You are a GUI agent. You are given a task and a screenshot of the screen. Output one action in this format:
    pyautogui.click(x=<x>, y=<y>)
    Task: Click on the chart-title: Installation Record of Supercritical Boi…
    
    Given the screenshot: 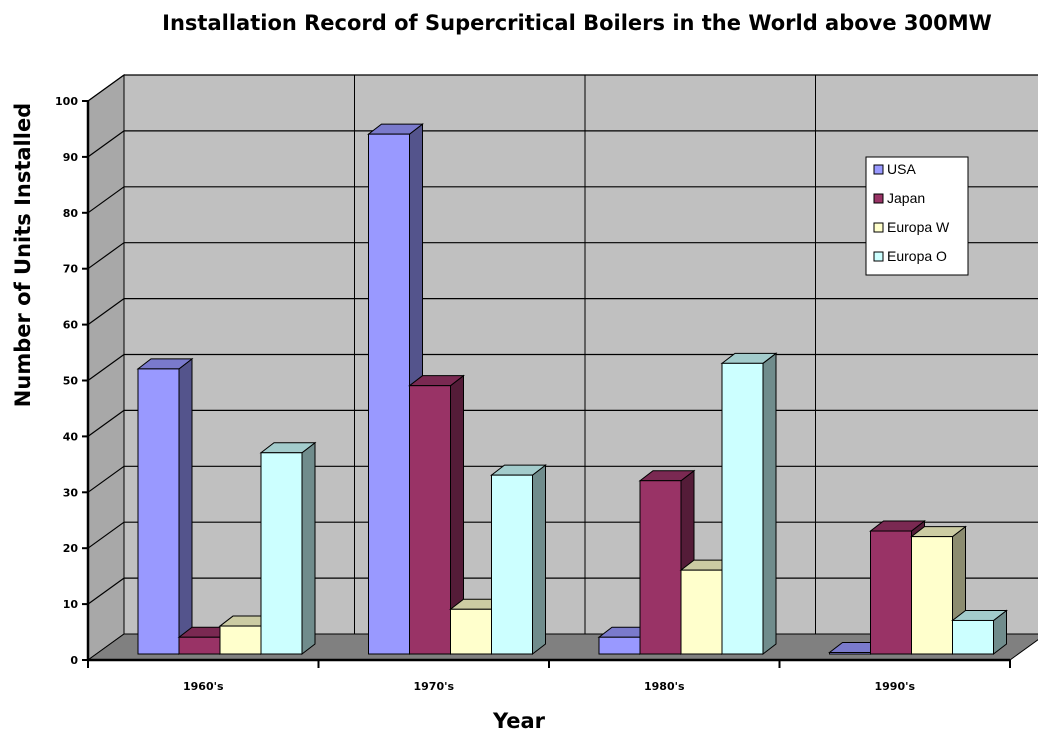 What is the action you would take?
    pyautogui.click(x=577, y=23)
    